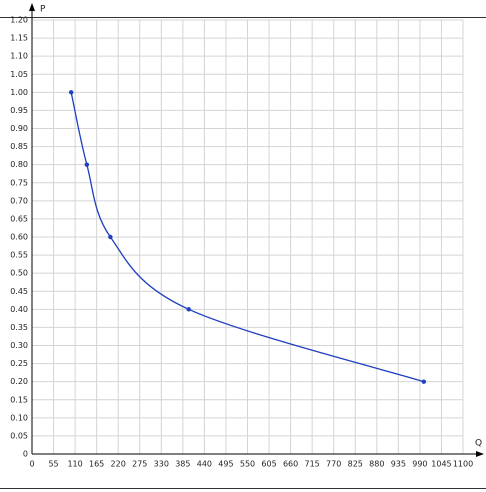 The width and height of the screenshot is (486, 492). What do you see at coordinates (19, 309) in the screenshot?
I see `y-tick-label: 0.40` at bounding box center [19, 309].